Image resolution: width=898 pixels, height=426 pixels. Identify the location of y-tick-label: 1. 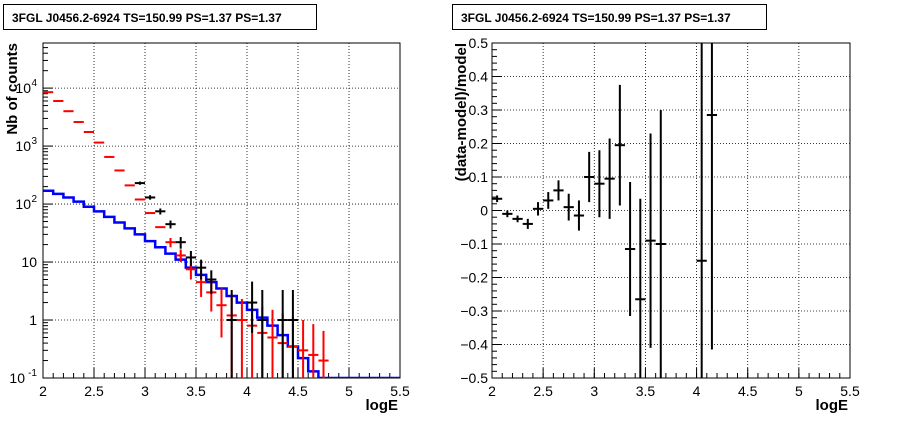
(33, 320).